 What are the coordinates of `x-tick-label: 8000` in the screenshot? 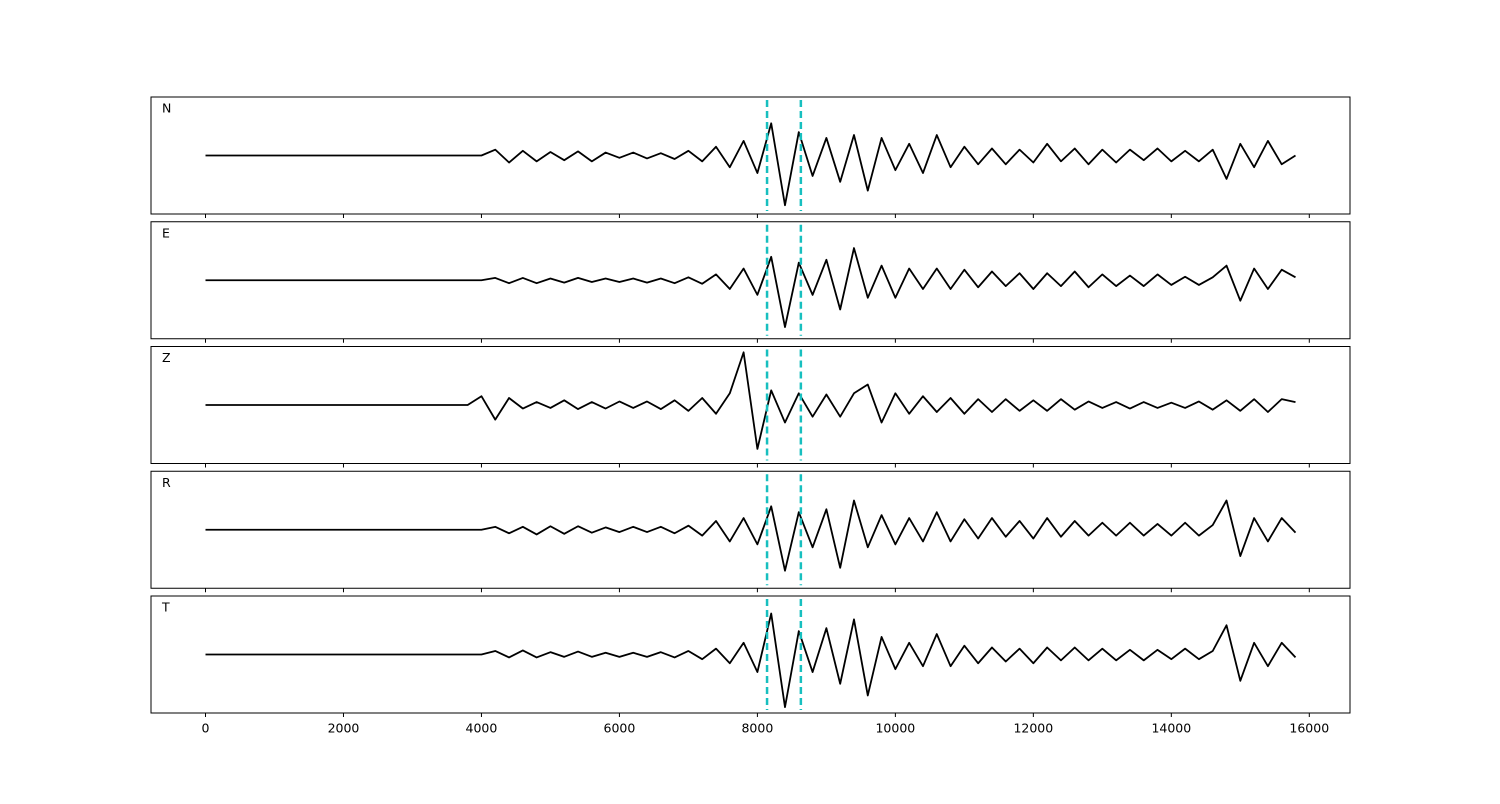 It's located at (757, 728).